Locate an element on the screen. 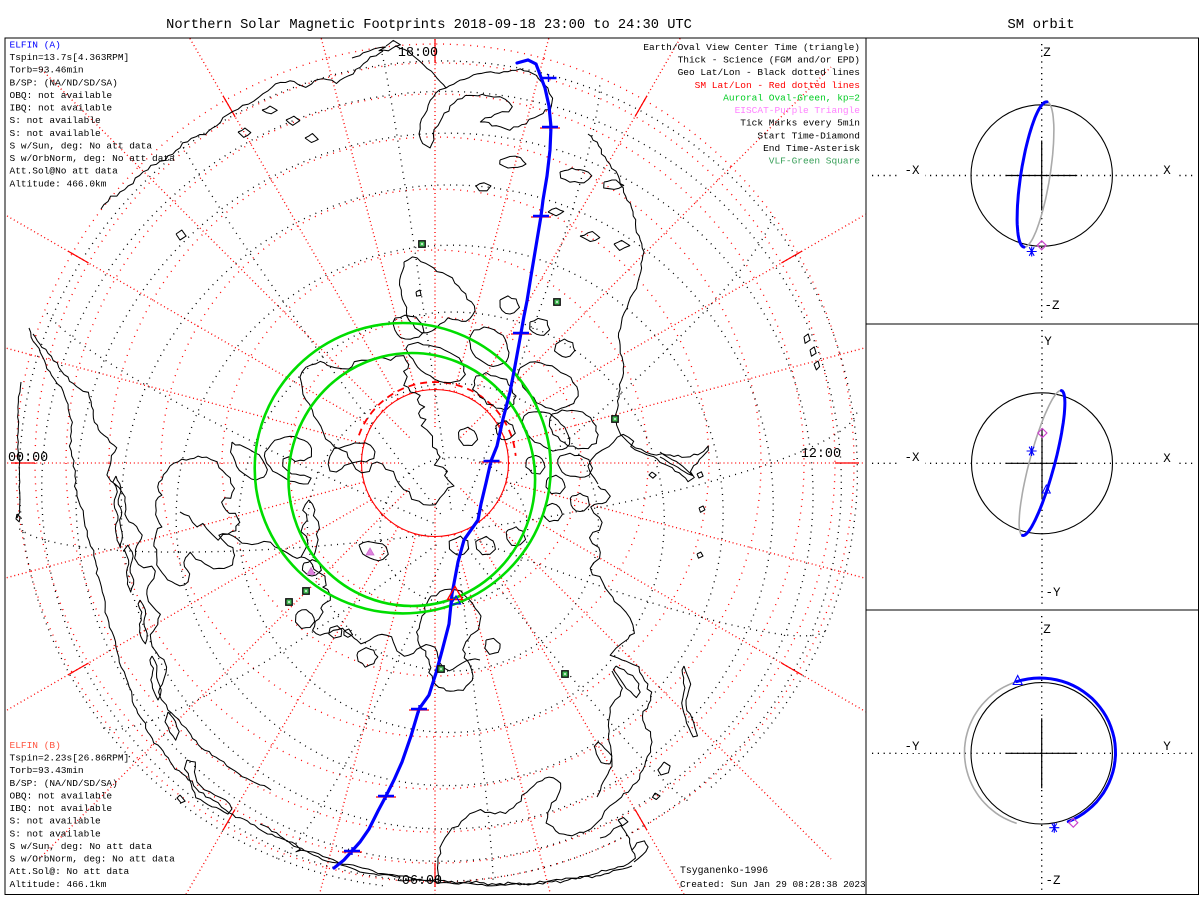 This screenshot has height=900, width=1200. svg-text: Torb=93.46min is located at coordinates (47, 70).